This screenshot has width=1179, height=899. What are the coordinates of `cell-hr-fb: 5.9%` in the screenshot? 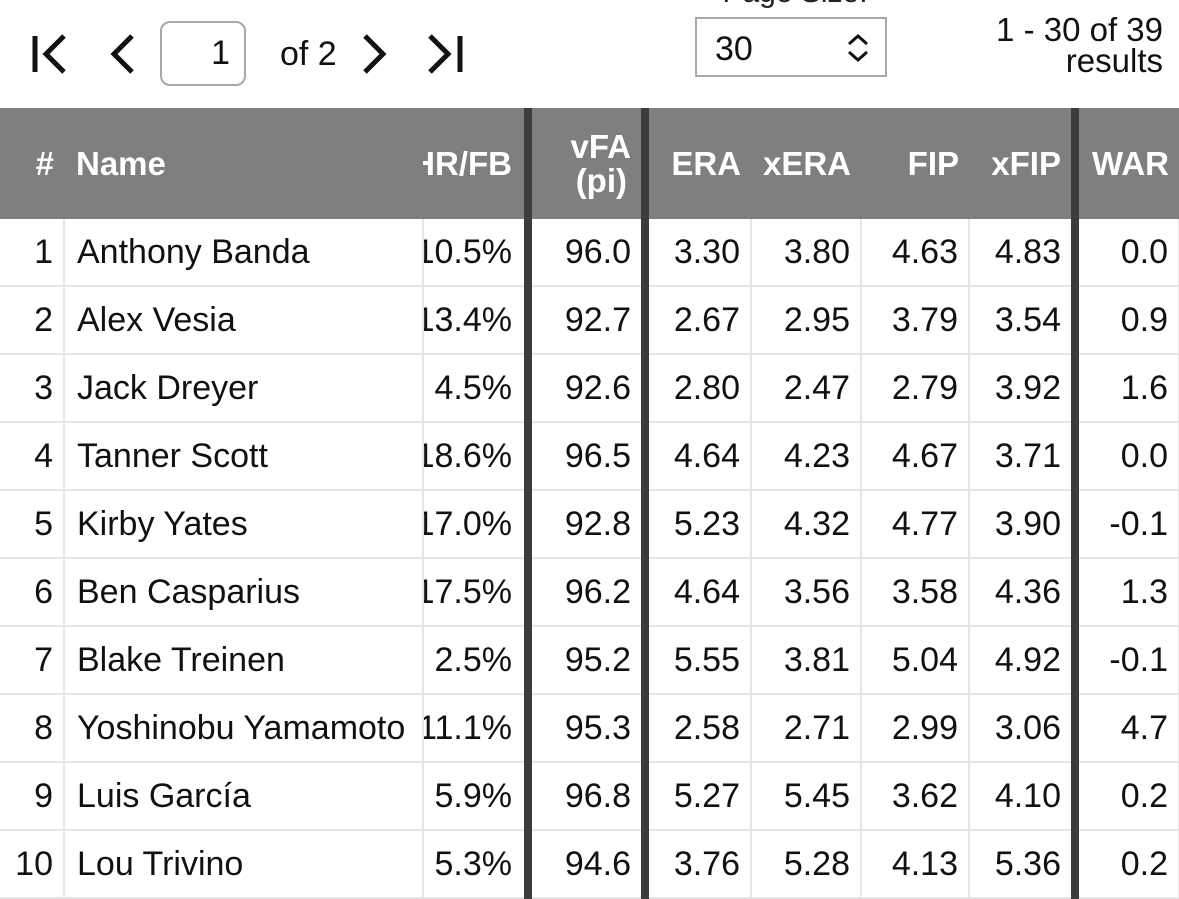 It's located at (477, 796).